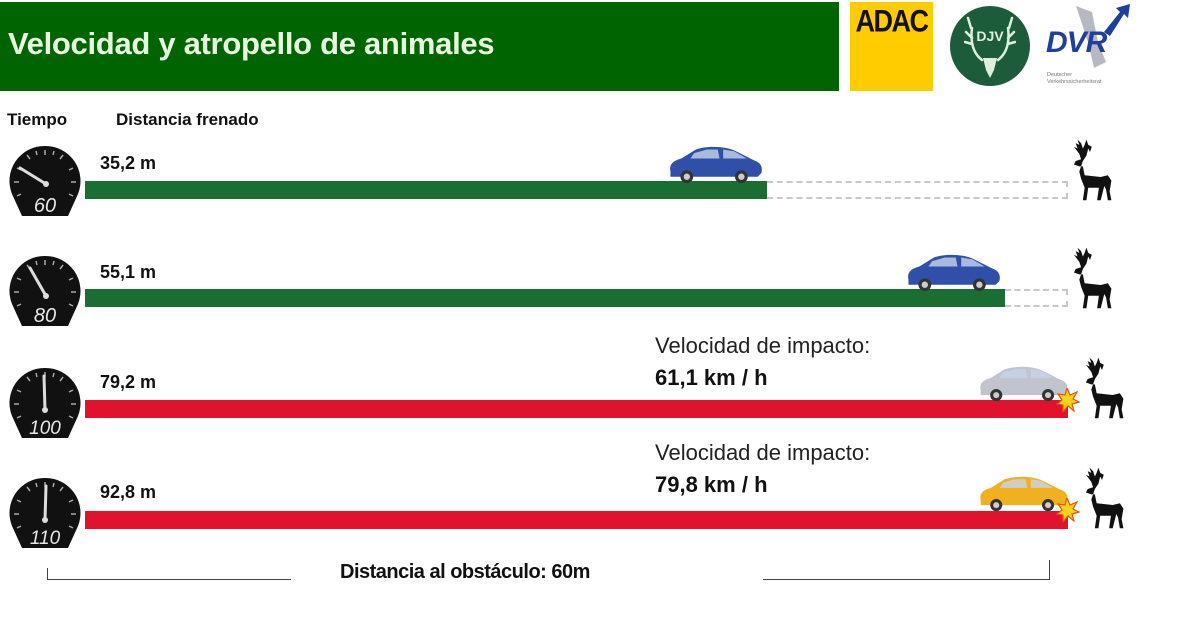  Describe the element at coordinates (128, 492) in the screenshot. I see `braking-distance-label: 92,8 m` at that location.